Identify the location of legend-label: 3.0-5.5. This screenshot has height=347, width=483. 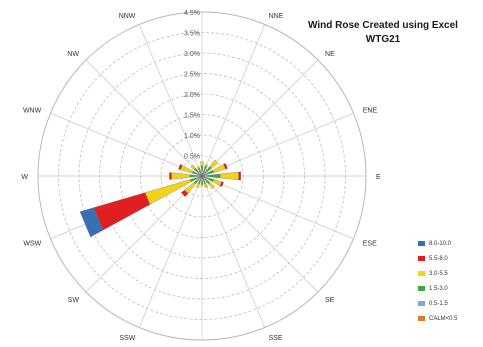
(438, 273).